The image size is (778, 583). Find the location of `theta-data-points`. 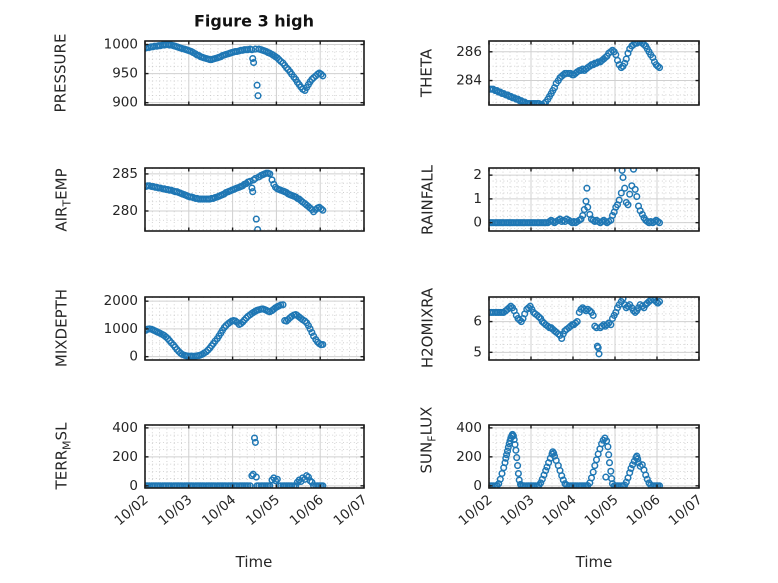

theta-data-points is located at coordinates (576, 73).